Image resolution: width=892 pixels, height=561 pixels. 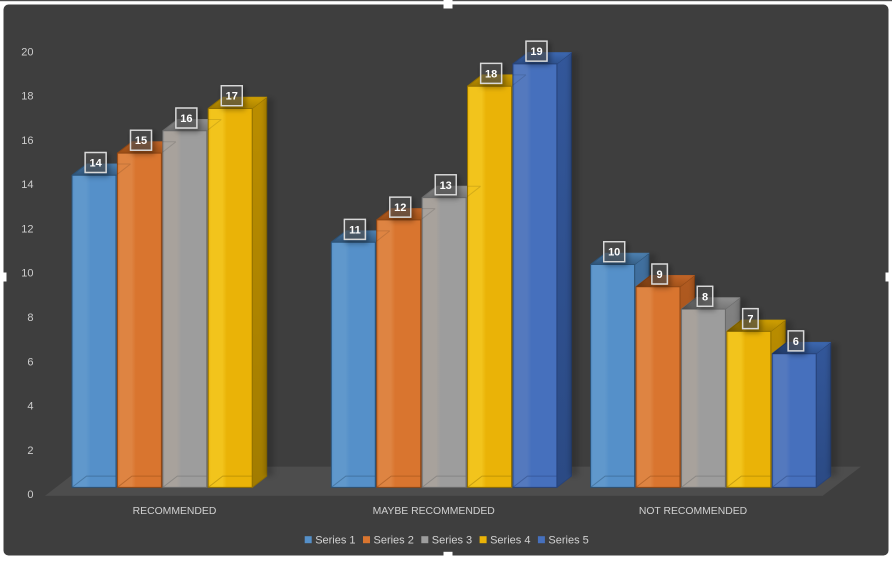 I want to click on svg-text: 20, so click(x=27, y=52).